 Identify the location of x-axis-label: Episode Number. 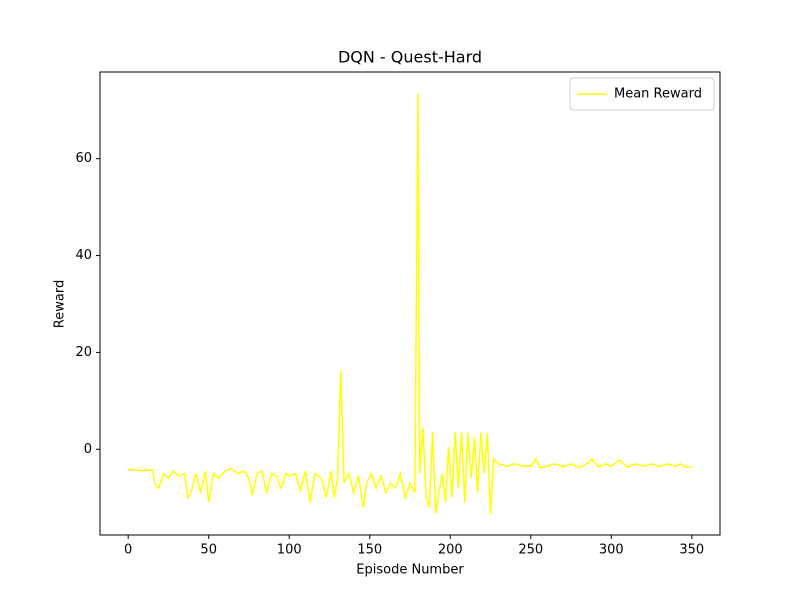
(410, 570).